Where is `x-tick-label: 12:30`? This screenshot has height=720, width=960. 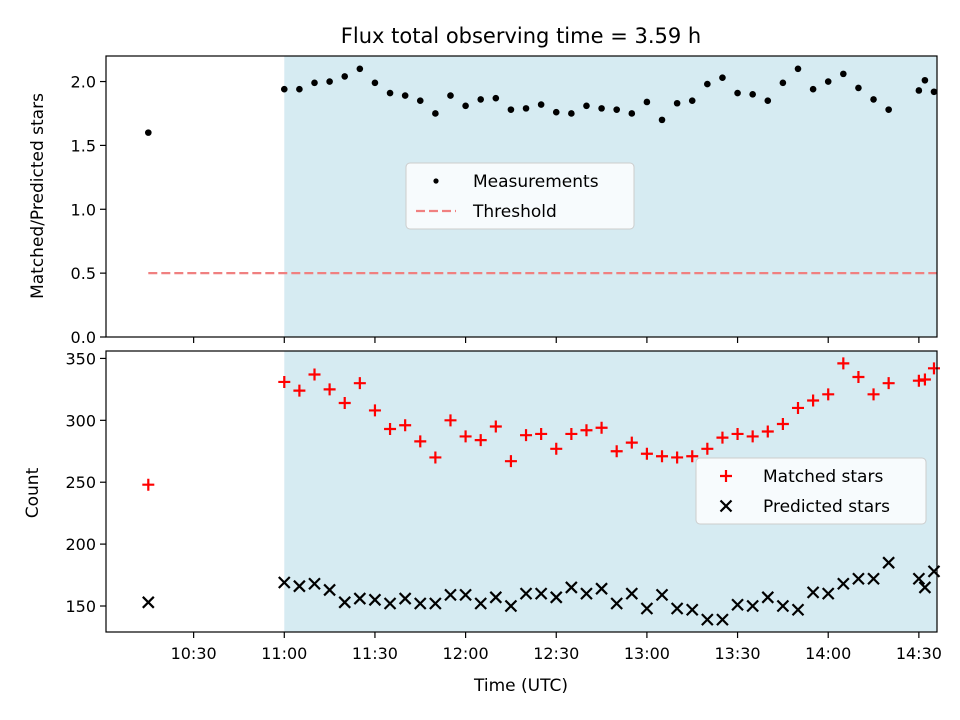 x-tick-label: 12:30 is located at coordinates (556, 653).